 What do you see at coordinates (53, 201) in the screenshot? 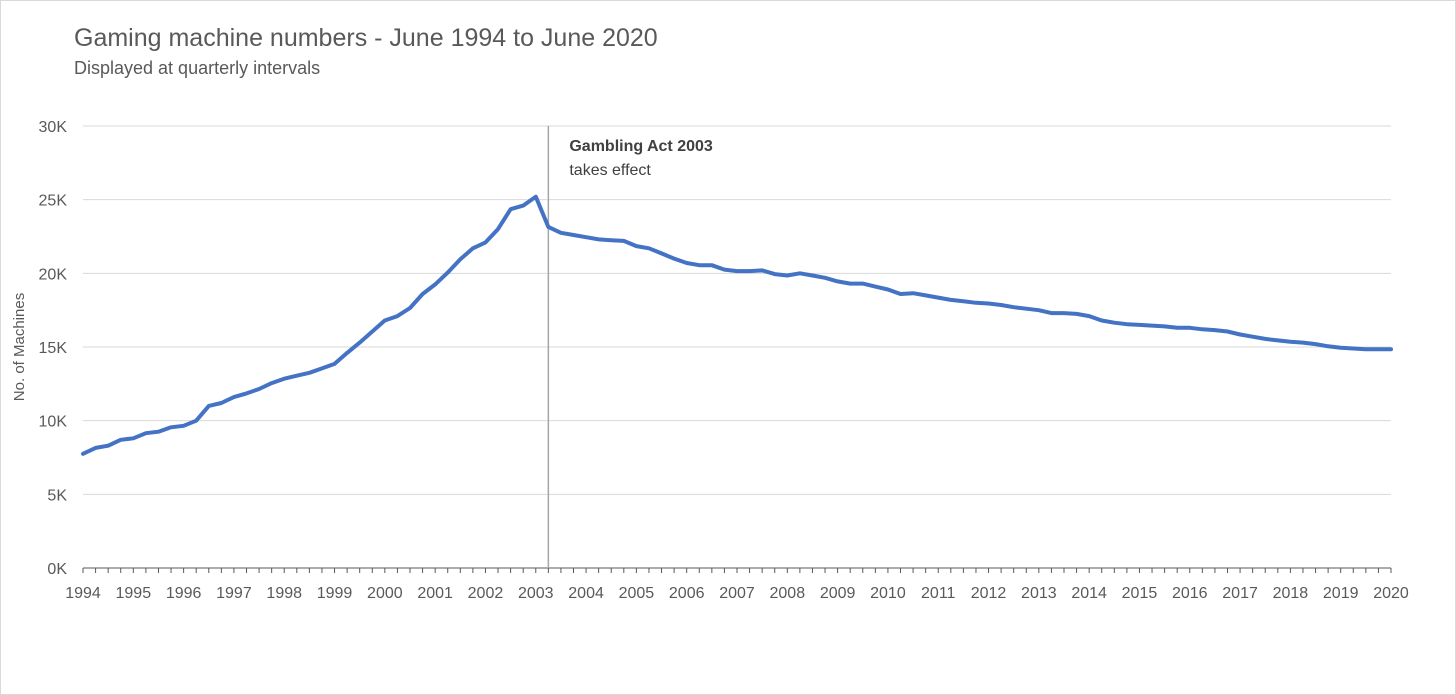
I see `y-tick-label: 25K` at bounding box center [53, 201].